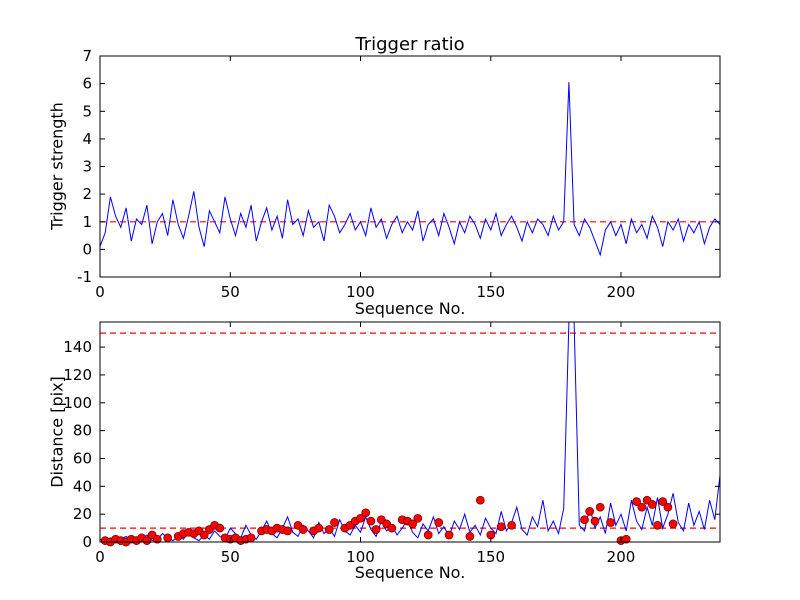 This screenshot has height=600, width=800. Describe the element at coordinates (82, 486) in the screenshot. I see `y-tick-label: 40` at that location.